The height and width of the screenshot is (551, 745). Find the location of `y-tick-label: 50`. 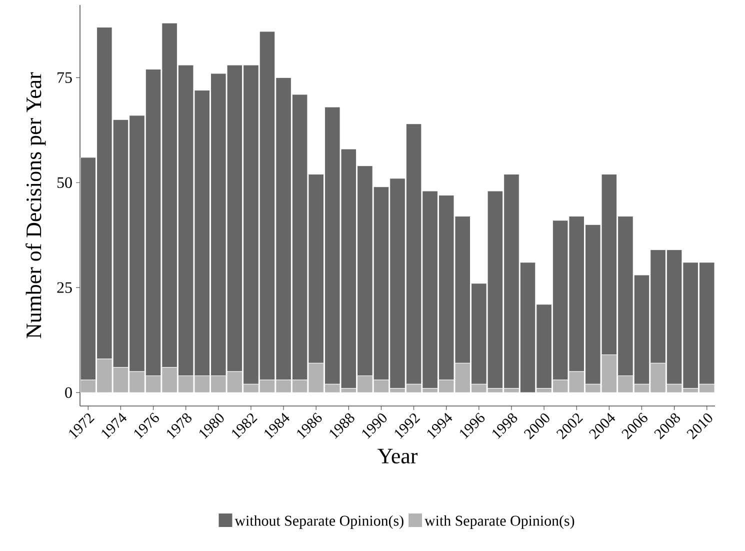

y-tick-label: 50 is located at coordinates (64, 182).